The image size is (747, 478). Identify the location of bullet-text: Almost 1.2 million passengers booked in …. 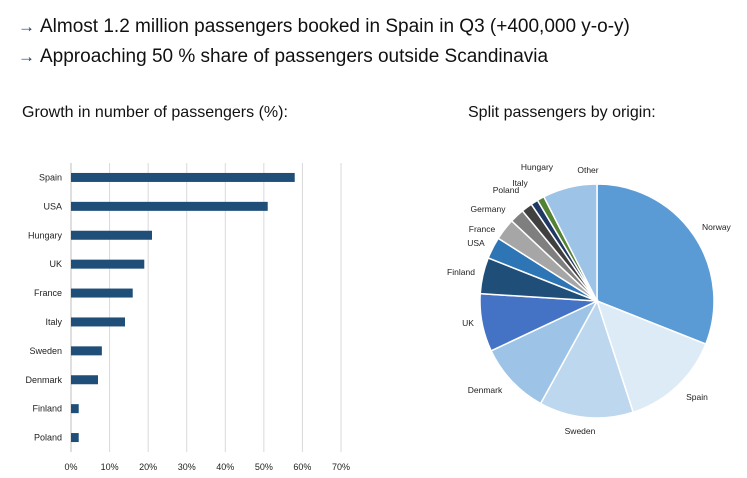
(335, 26).